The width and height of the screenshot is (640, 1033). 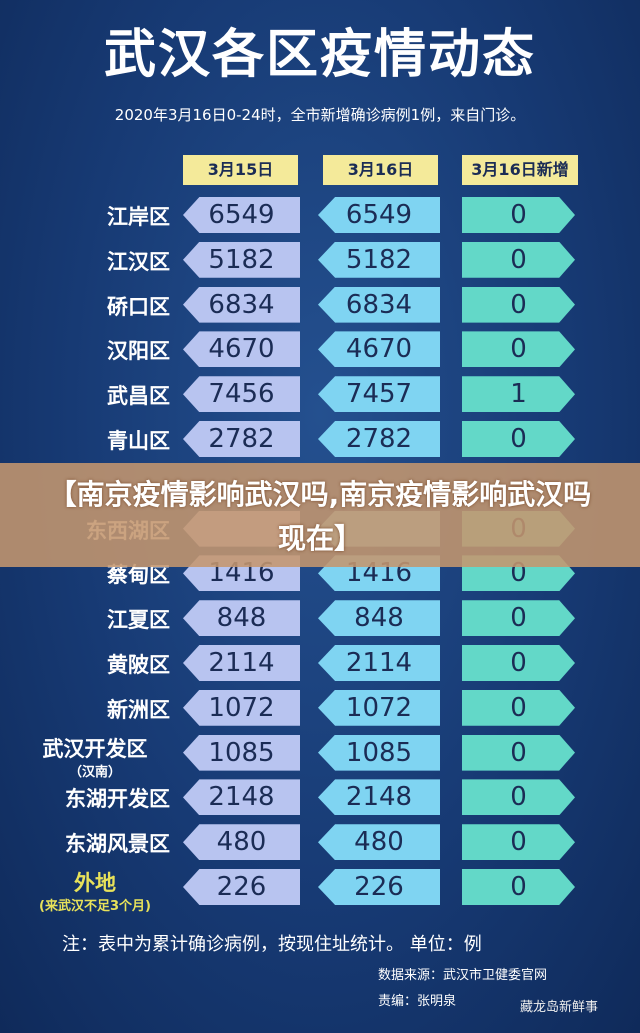 I want to click on row-label: 江汉区, so click(x=138, y=261).